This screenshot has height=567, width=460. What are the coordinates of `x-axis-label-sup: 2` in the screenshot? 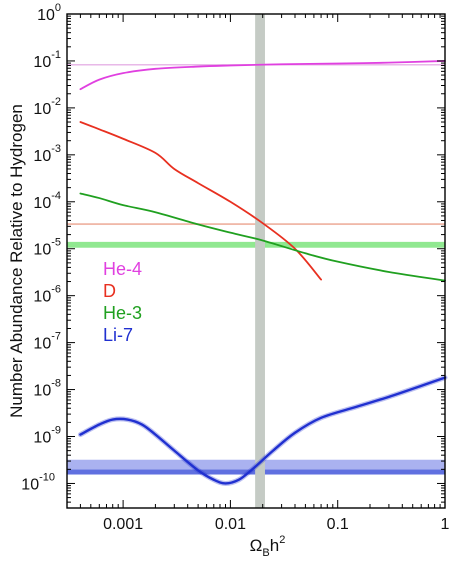 It's located at (282, 540).